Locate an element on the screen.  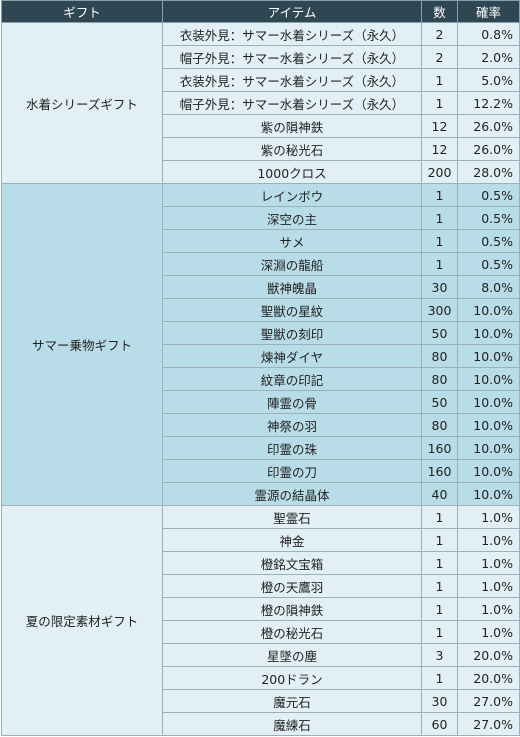
table-row: 紫の隕神鉄 12 26.0% is located at coordinates (261, 126).